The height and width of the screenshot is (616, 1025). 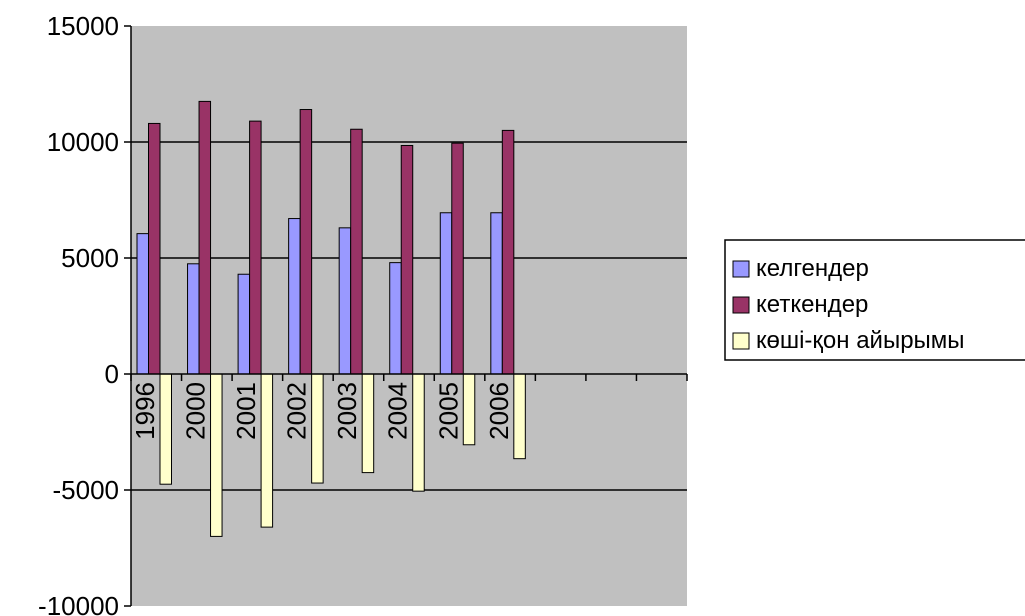 I want to click on x-tick-label: 2002, so click(x=297, y=411).